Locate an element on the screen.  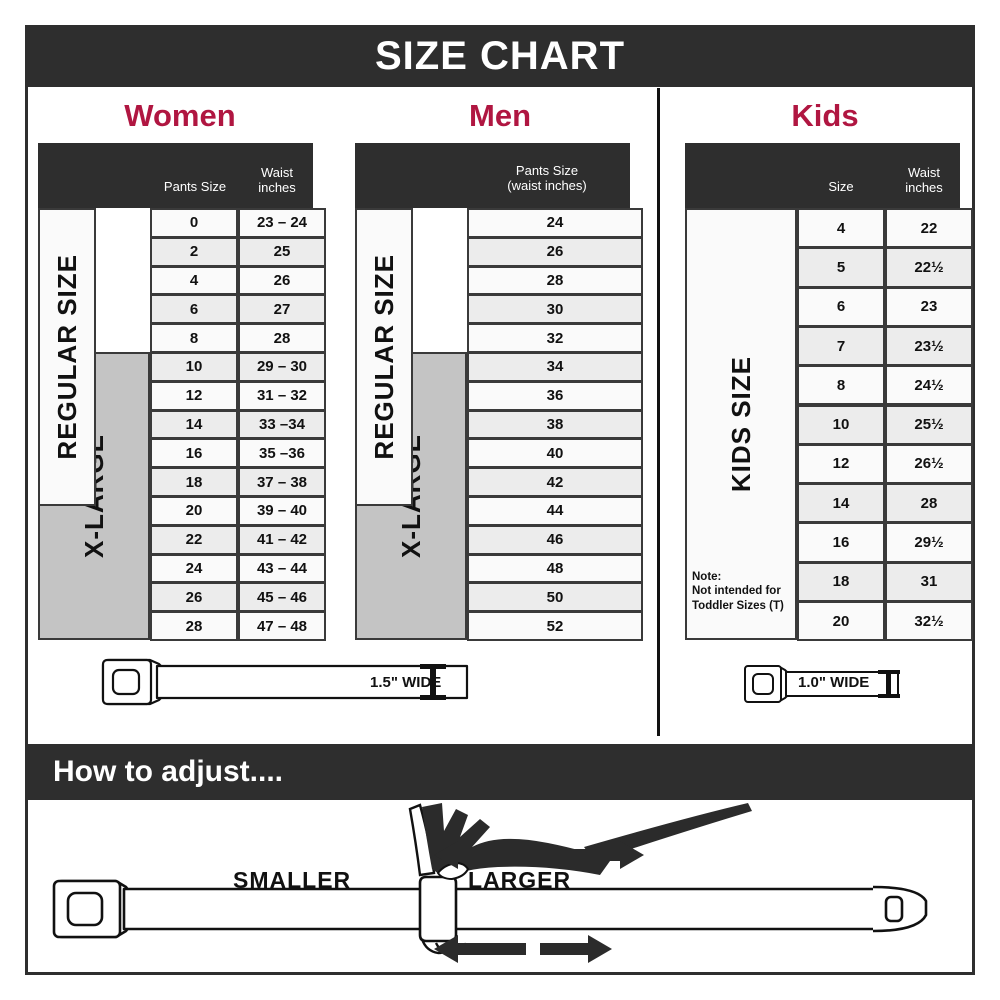
women-cell-waist: 41 – 42 is located at coordinates (282, 539).